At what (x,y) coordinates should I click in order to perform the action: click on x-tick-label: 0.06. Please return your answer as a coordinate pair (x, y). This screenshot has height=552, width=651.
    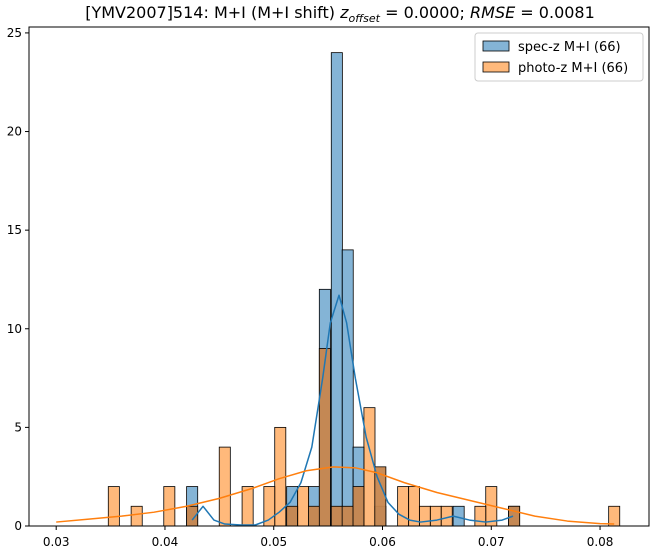
    Looking at the image, I should click on (382, 542).